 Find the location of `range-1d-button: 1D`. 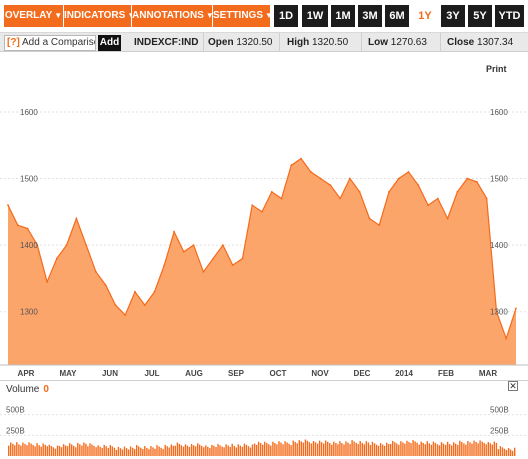

range-1d-button: 1D is located at coordinates (286, 16).